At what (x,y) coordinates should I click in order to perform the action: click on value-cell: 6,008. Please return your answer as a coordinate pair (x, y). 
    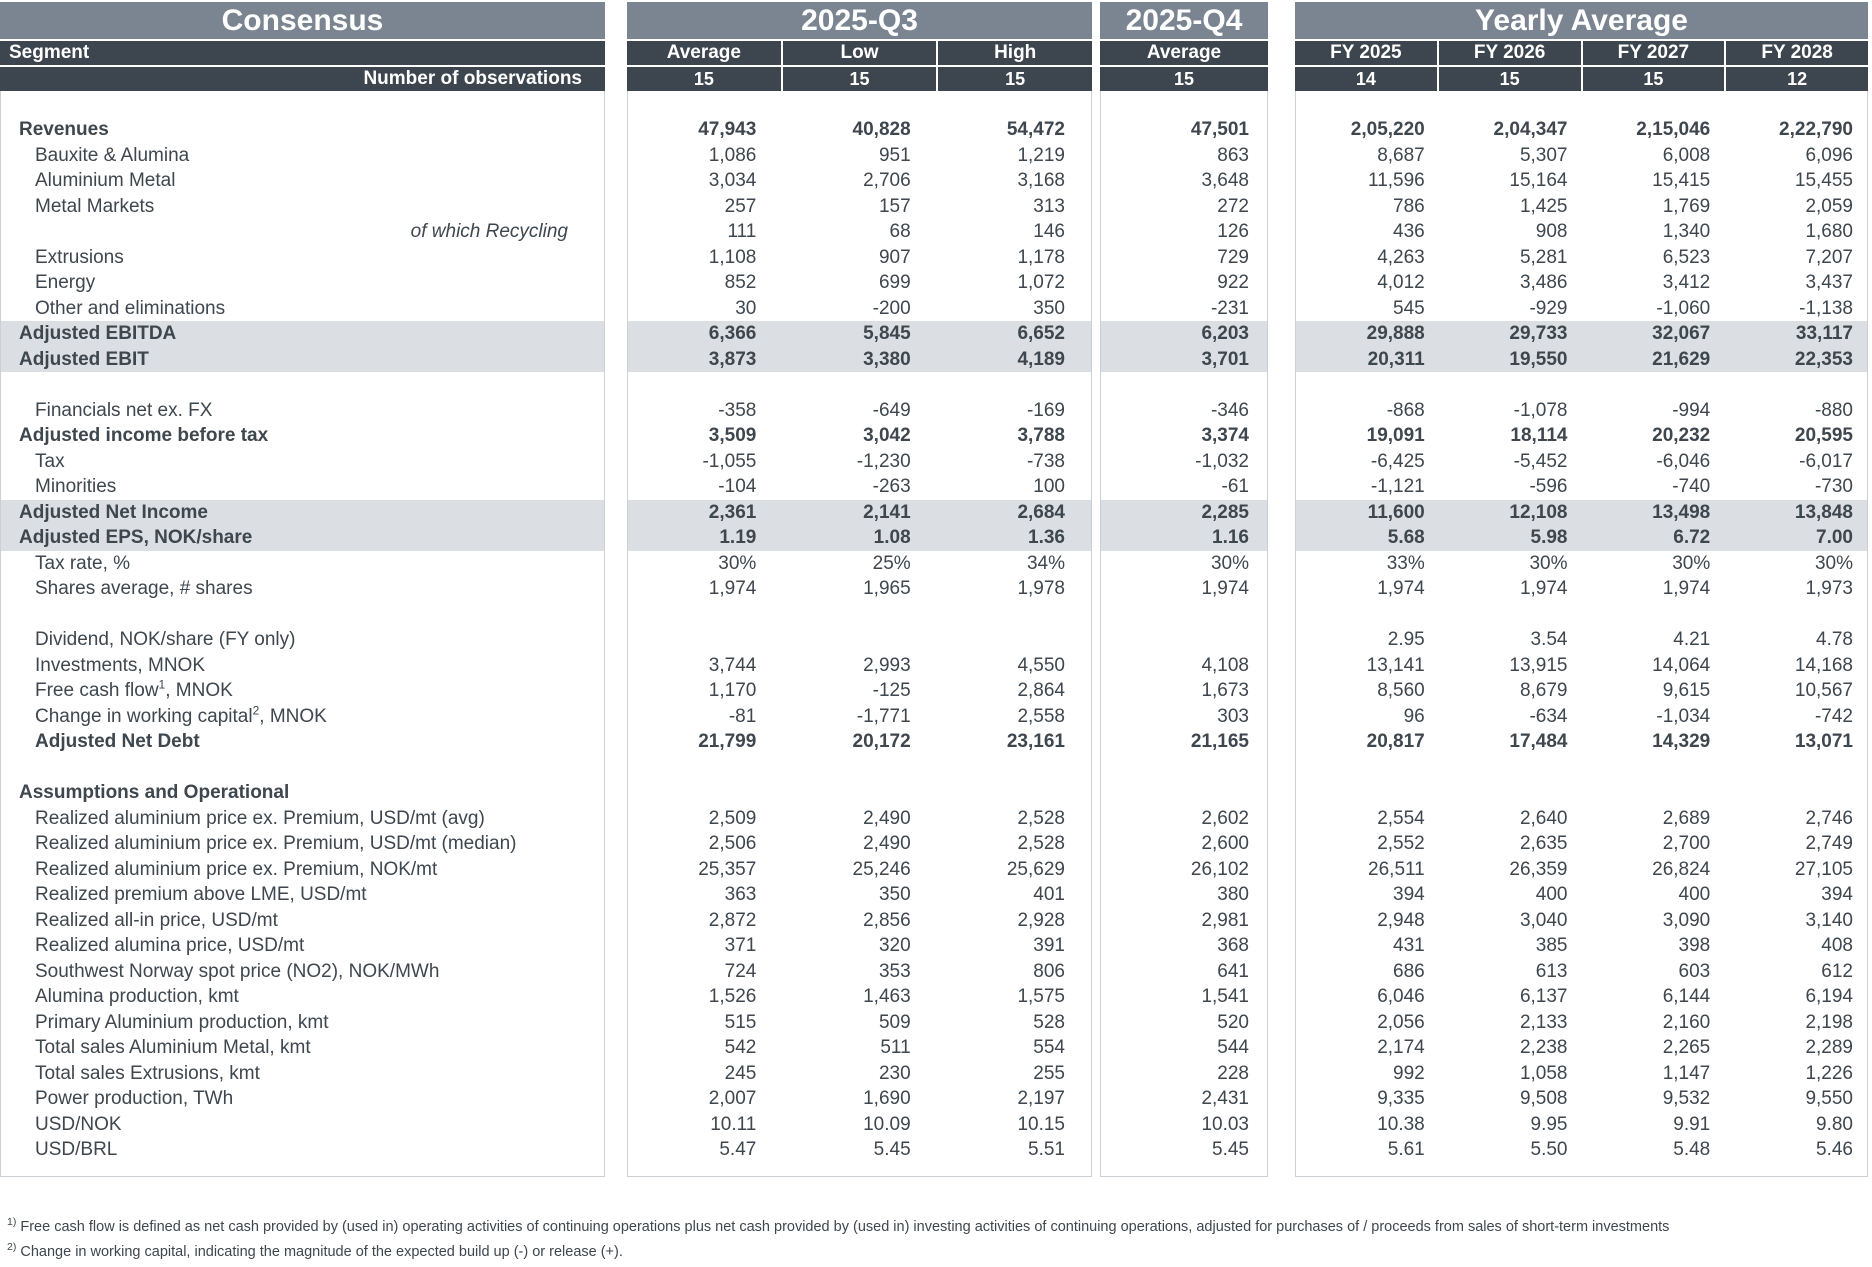
    Looking at the image, I should click on (1686, 155).